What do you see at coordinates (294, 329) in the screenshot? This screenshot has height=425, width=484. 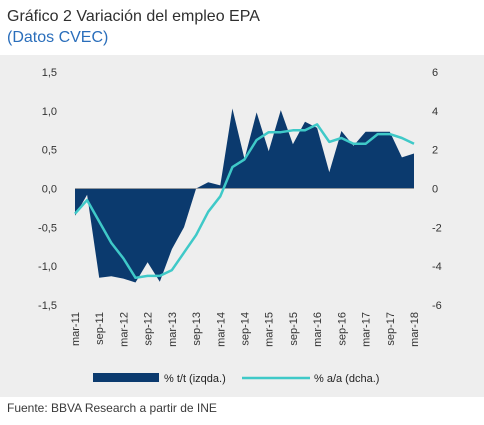 I see `x-axis-tick-label: sep-15` at bounding box center [294, 329].